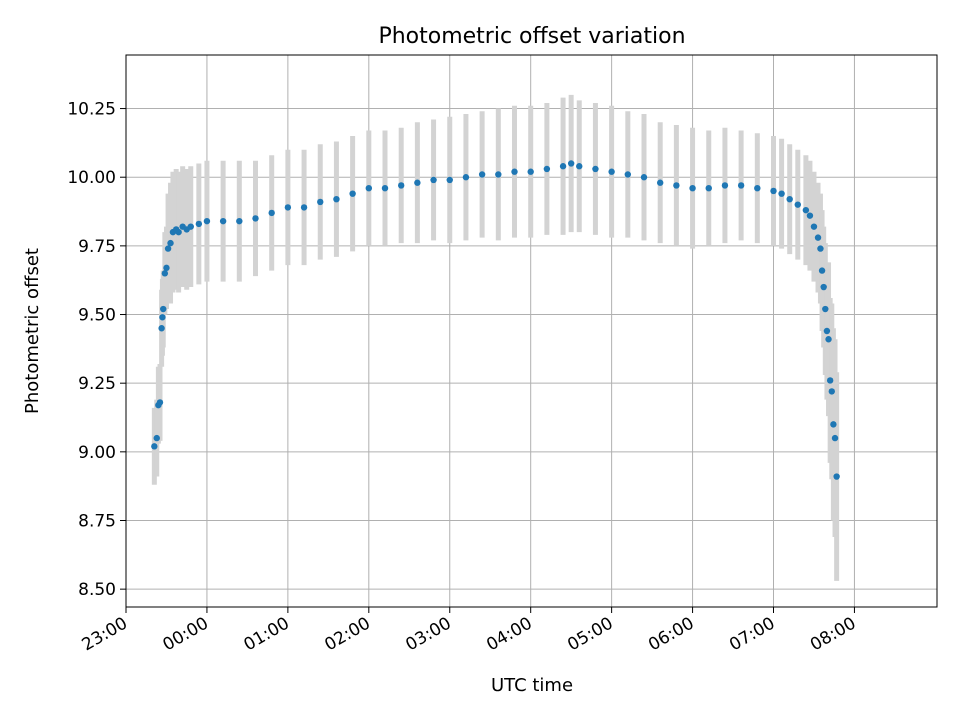  What do you see at coordinates (97, 453) in the screenshot?
I see `y-tick-label: 9.00` at bounding box center [97, 453].